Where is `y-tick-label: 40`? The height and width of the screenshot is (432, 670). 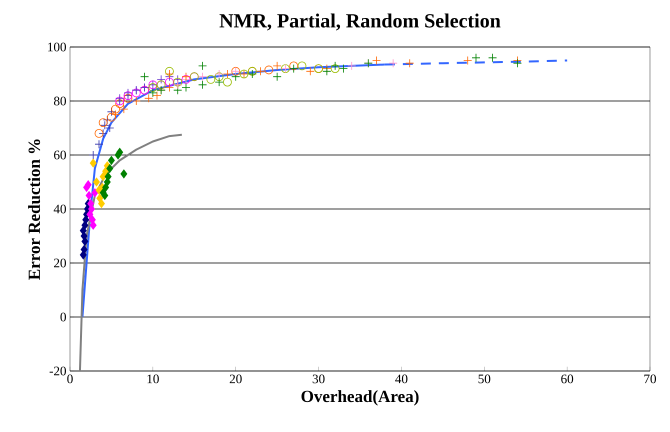
y-tick-label: 40 is located at coordinates (60, 209).